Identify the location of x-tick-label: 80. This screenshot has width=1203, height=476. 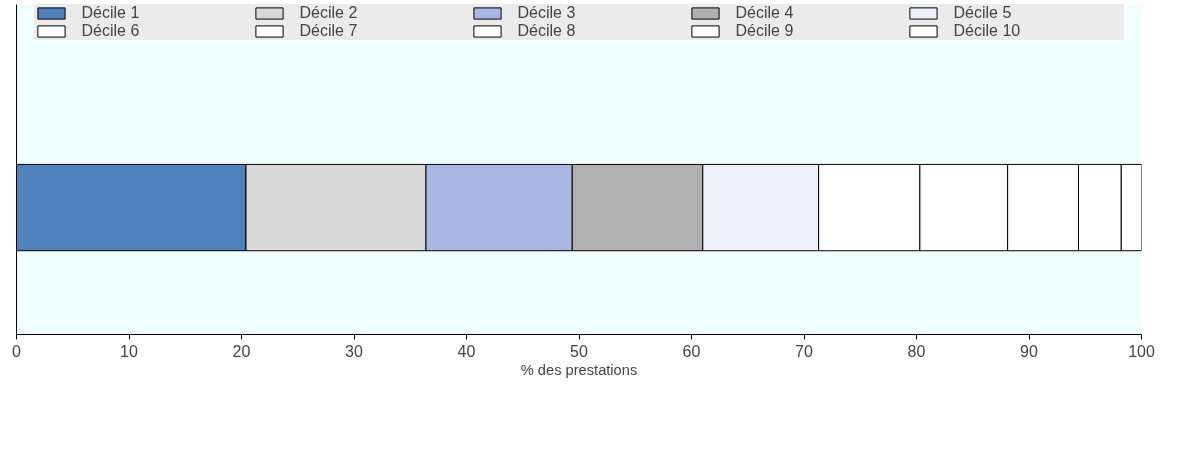
(916, 351).